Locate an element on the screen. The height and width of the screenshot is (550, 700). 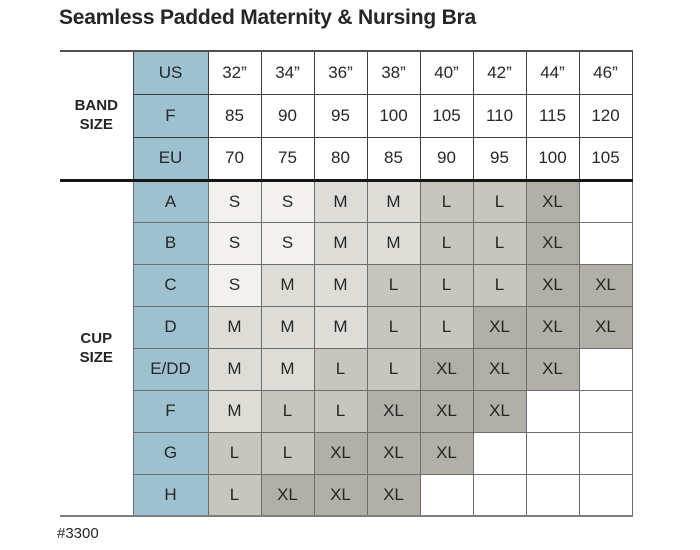
column-header-cell: 34” is located at coordinates (287, 72).